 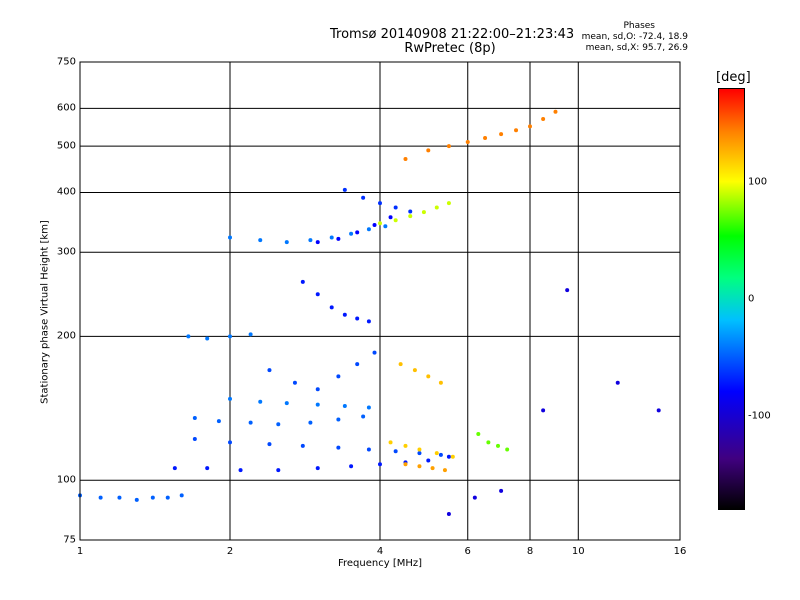 What do you see at coordinates (467, 551) in the screenshot?
I see `x-tick-label: 6` at bounding box center [467, 551].